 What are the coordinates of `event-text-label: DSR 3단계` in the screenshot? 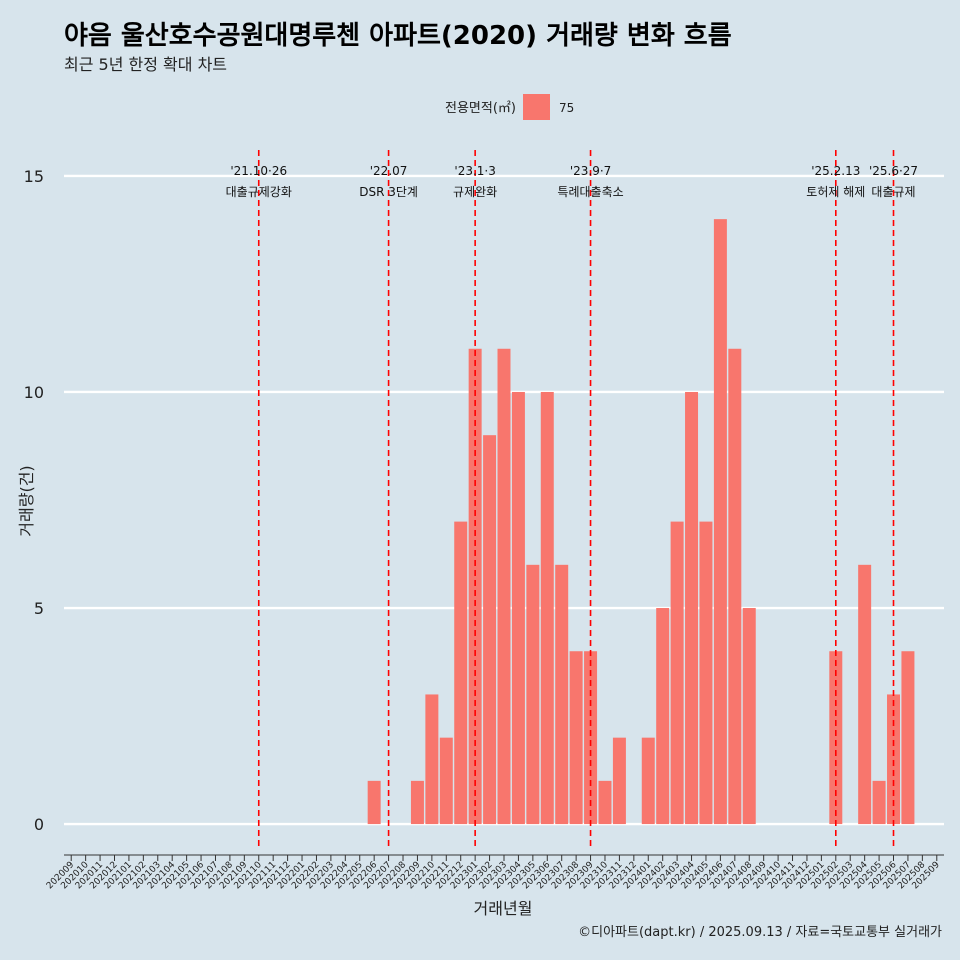 It's located at (388, 192).